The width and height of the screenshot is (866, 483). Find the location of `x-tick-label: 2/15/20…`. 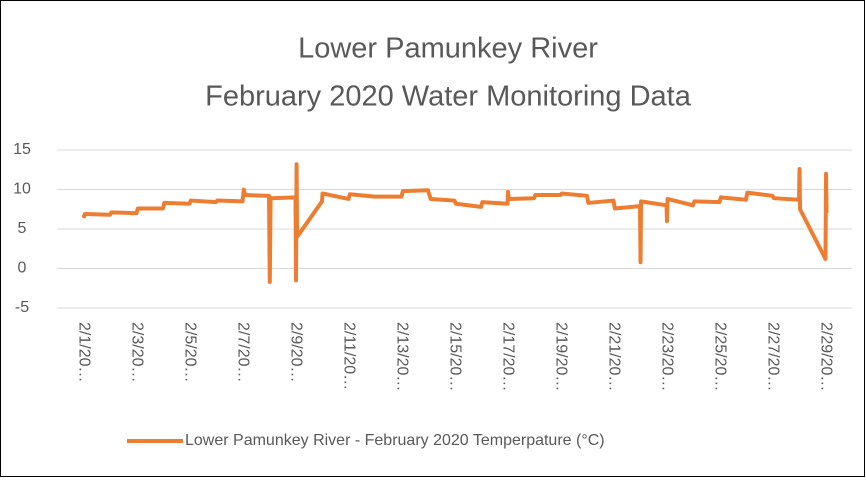

x-tick-label: 2/15/20… is located at coordinates (454, 356).